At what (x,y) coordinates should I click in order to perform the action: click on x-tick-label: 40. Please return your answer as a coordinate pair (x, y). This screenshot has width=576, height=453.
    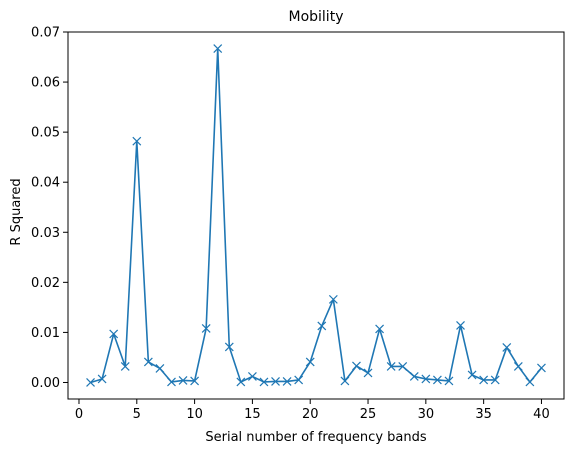
    Looking at the image, I should click on (541, 414).